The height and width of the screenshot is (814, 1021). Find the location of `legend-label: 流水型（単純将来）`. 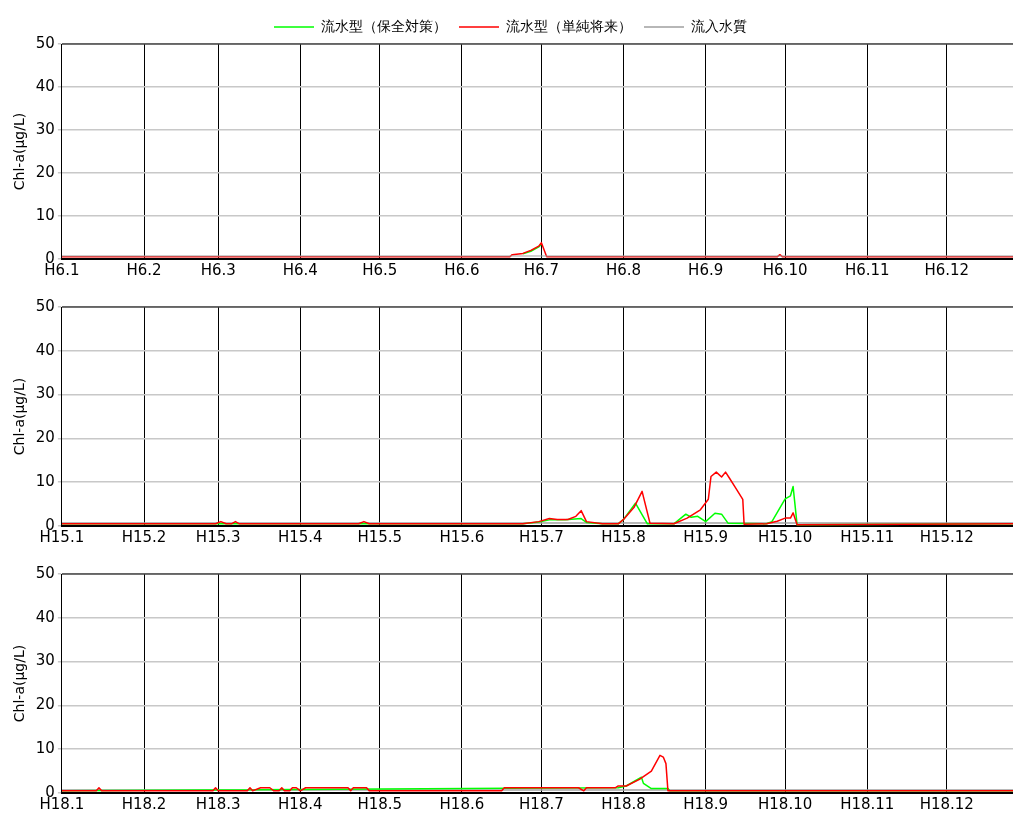

legend-label: 流水型（単純将来） is located at coordinates (569, 25).